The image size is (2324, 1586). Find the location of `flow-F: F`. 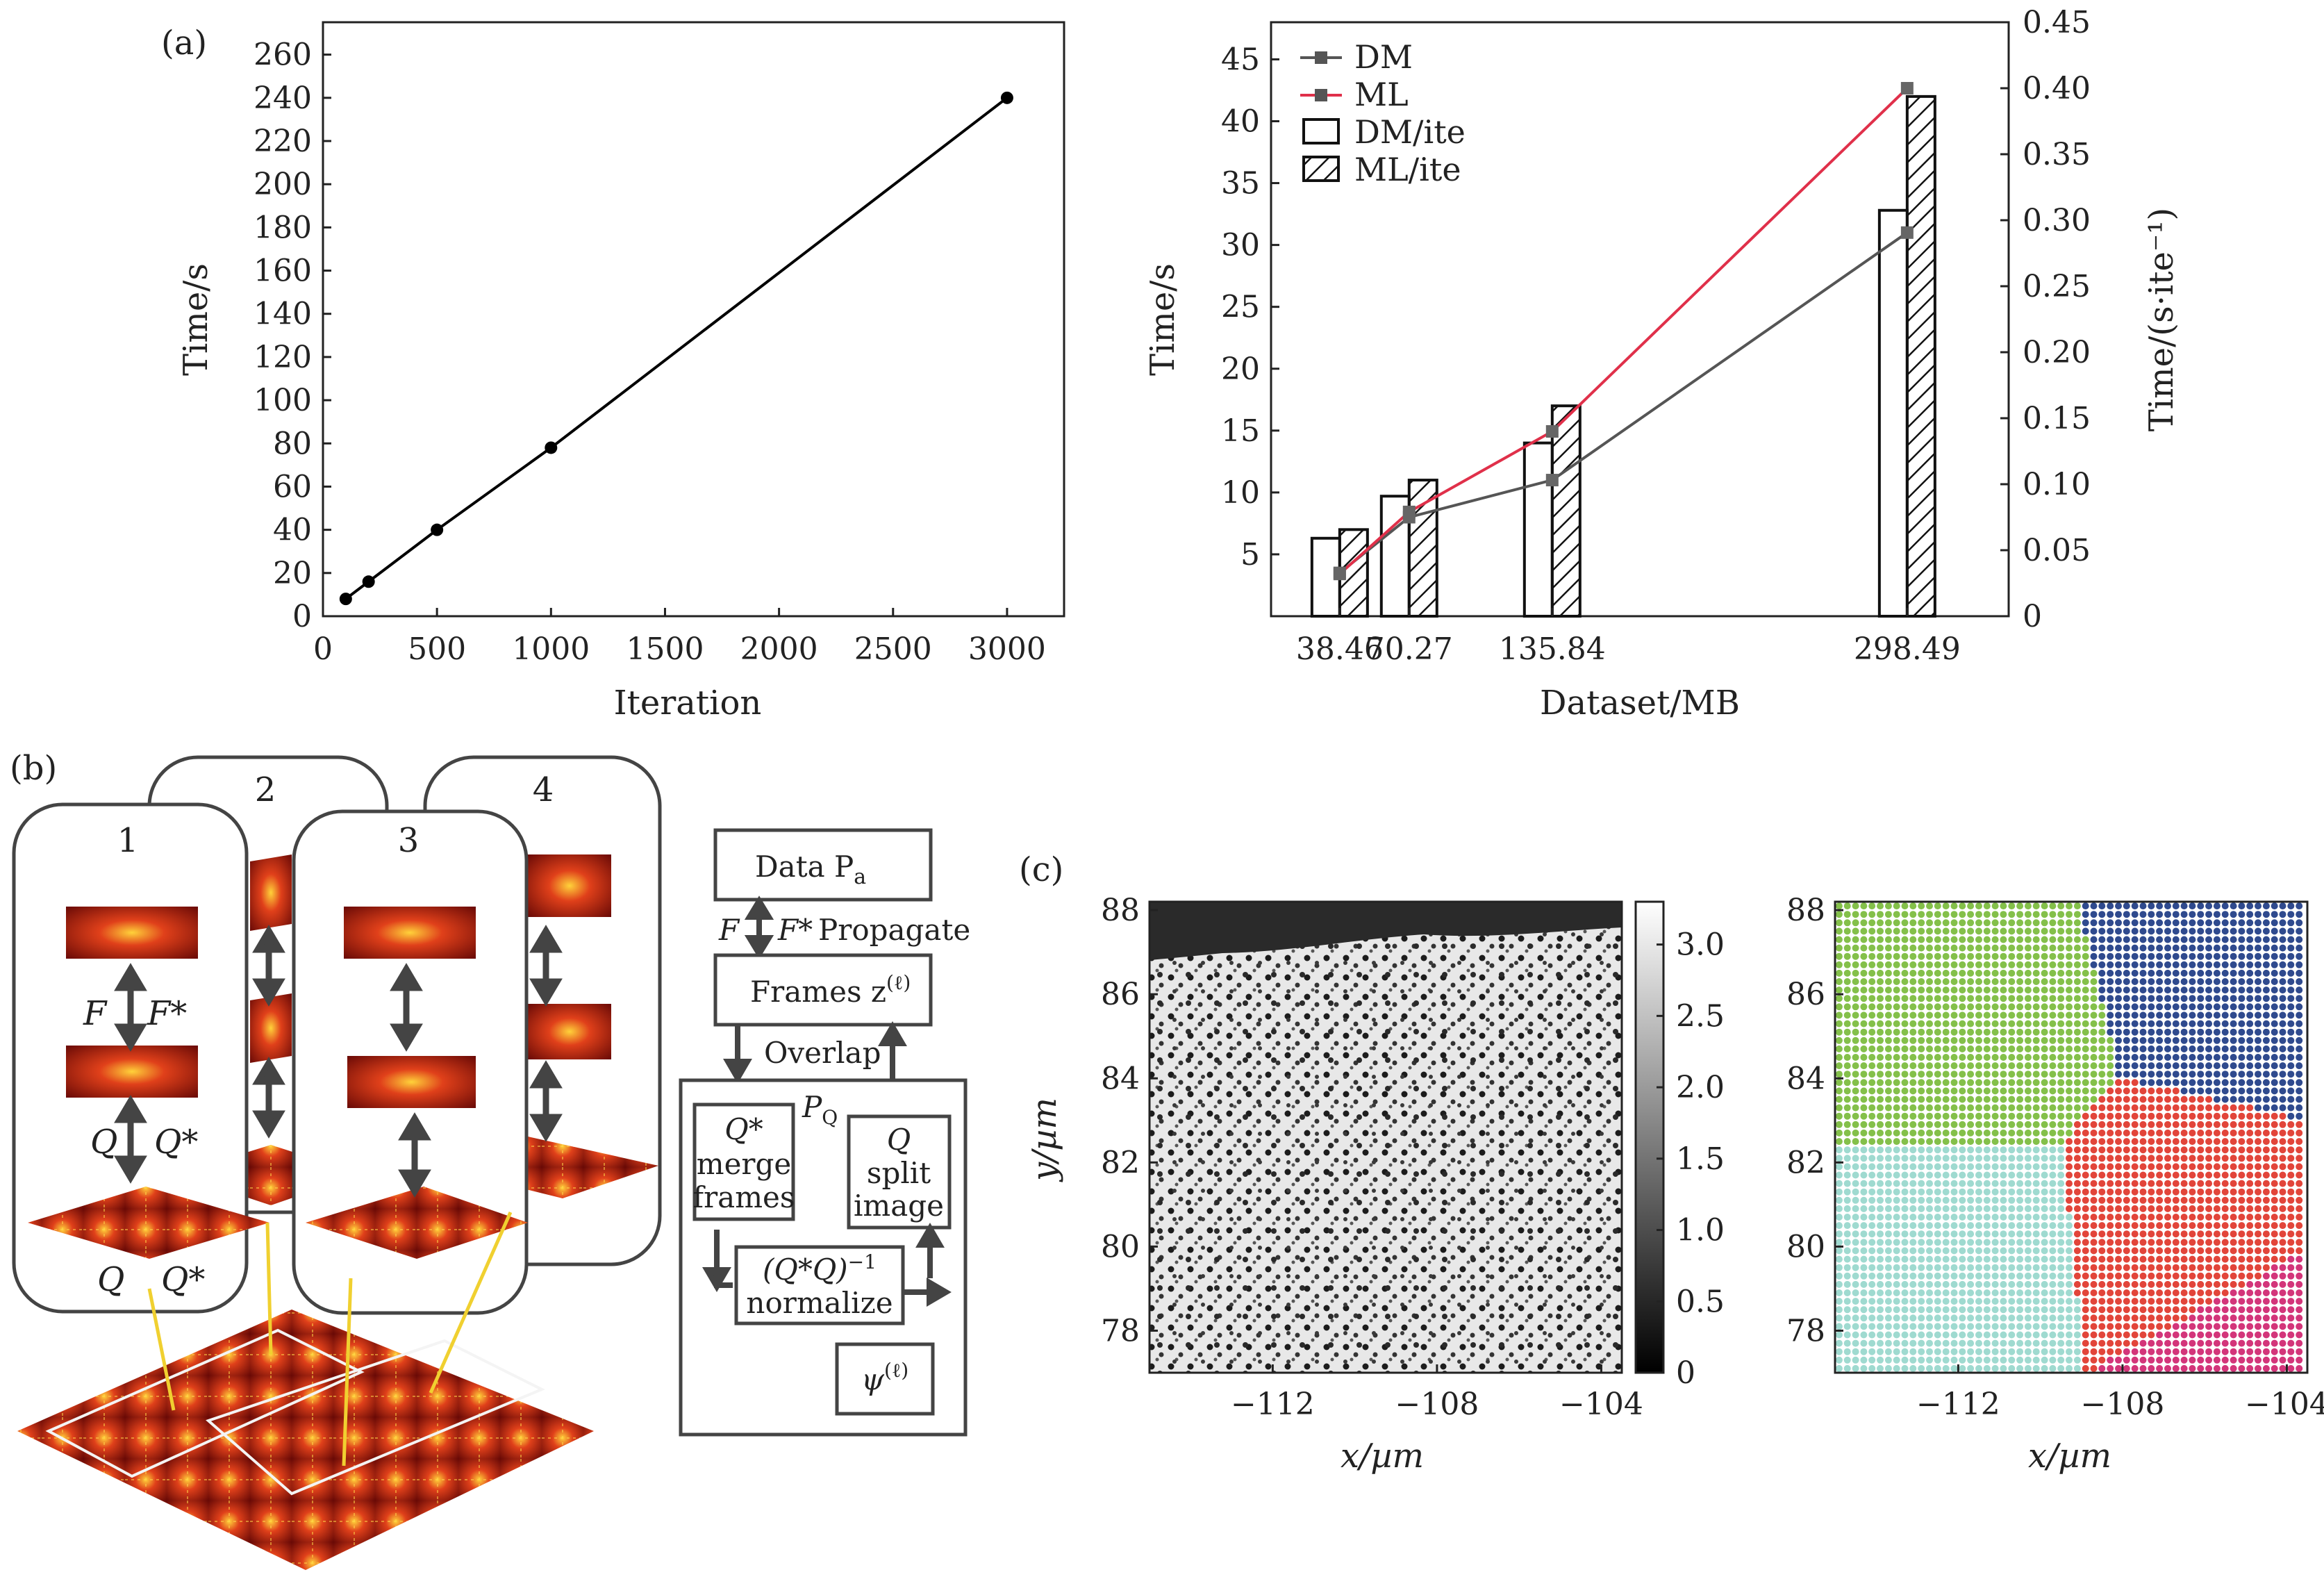

flow-F: F is located at coordinates (729, 930).